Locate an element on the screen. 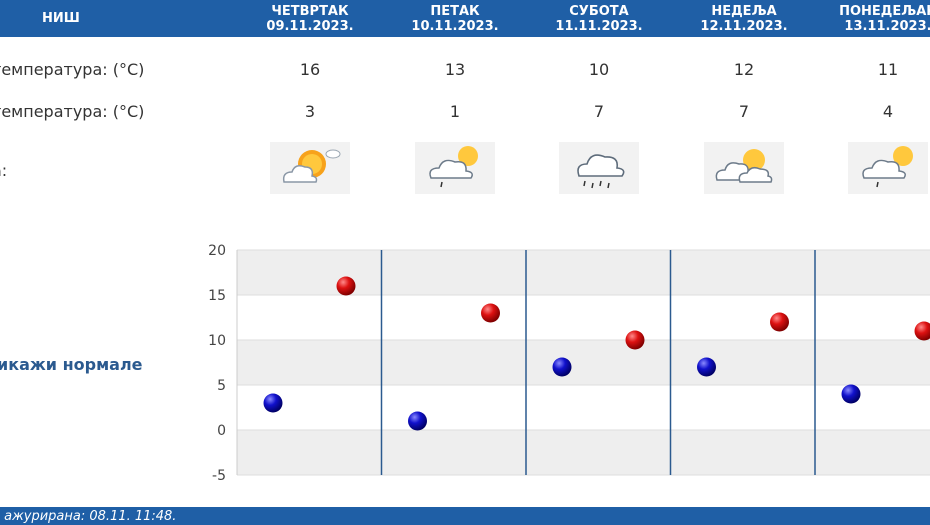 The height and width of the screenshot is (525, 930). show-normals-link: икажи нормале is located at coordinates (71, 364).